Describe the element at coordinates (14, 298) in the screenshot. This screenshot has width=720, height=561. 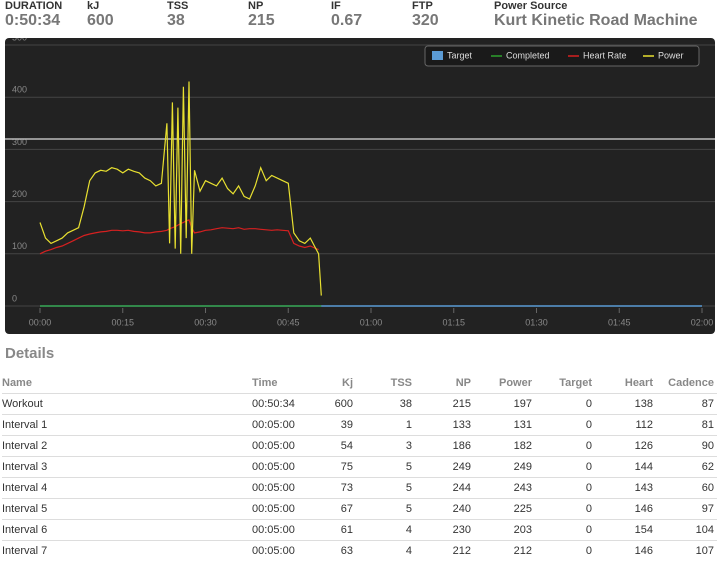
I see `y-tick-label: 0` at that location.